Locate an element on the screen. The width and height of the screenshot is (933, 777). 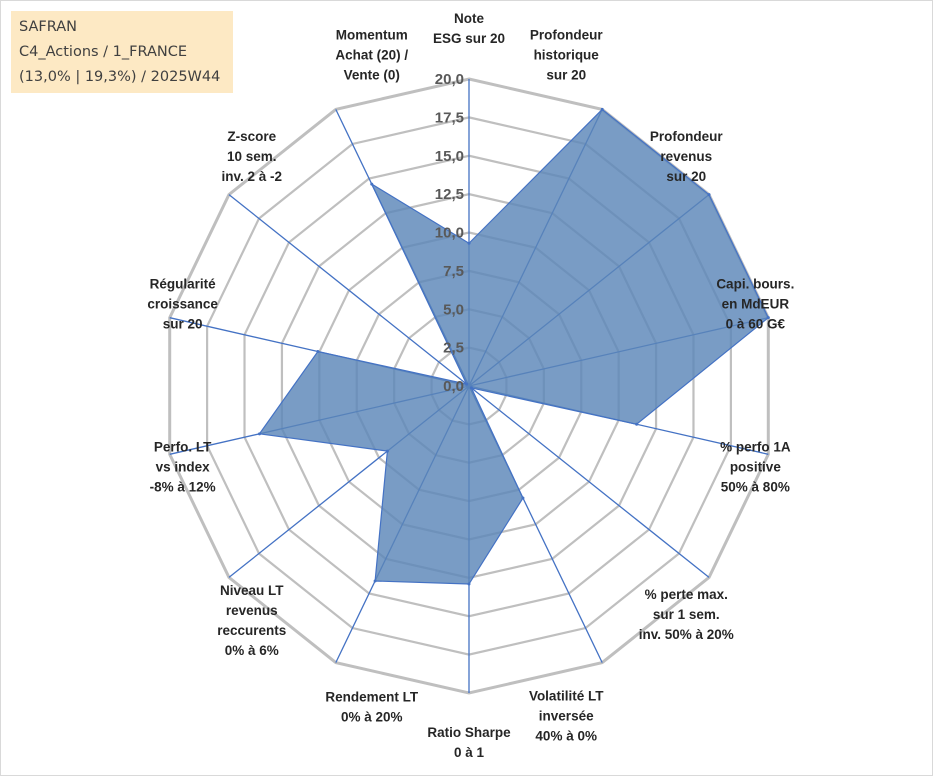
category-label-line: Vente (0) is located at coordinates (372, 74).